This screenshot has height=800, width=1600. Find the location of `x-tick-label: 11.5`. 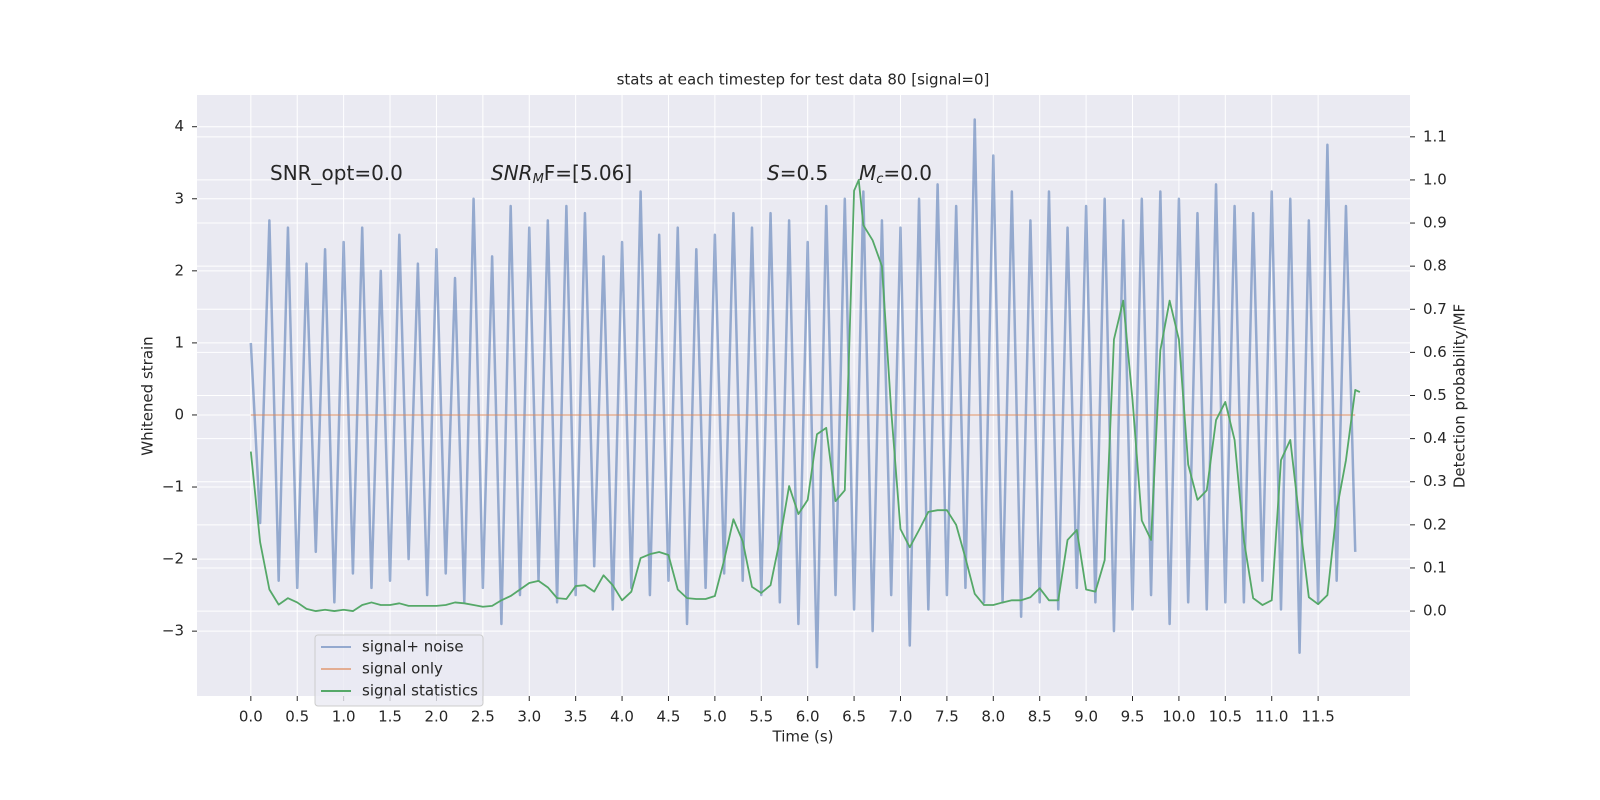

x-tick-label: 11.5 is located at coordinates (1317, 717).